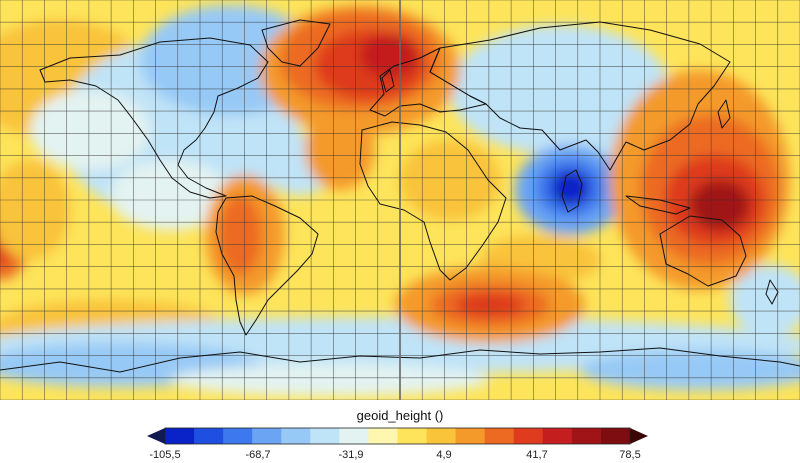 The height and width of the screenshot is (463, 800). What do you see at coordinates (388, 81) in the screenshot?
I see `coast-uk` at bounding box center [388, 81].